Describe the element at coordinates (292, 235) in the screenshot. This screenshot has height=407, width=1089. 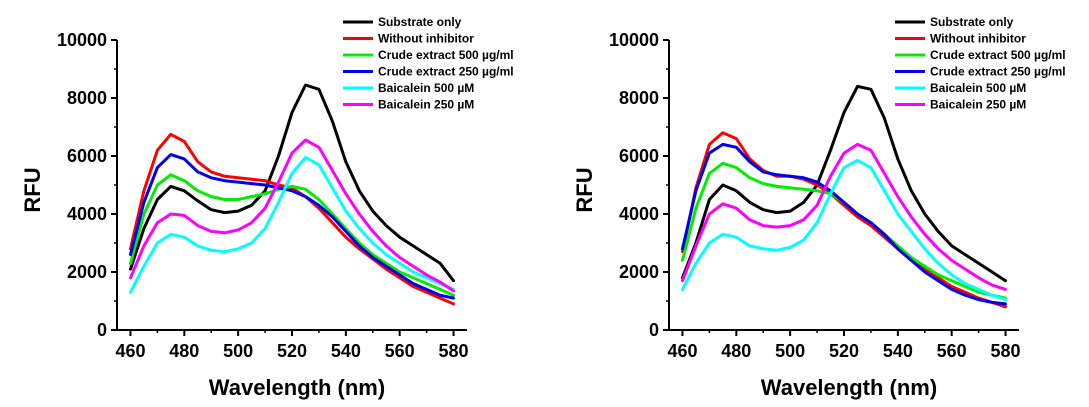
I see `series-line-crude-extract-500-g-ml` at that location.